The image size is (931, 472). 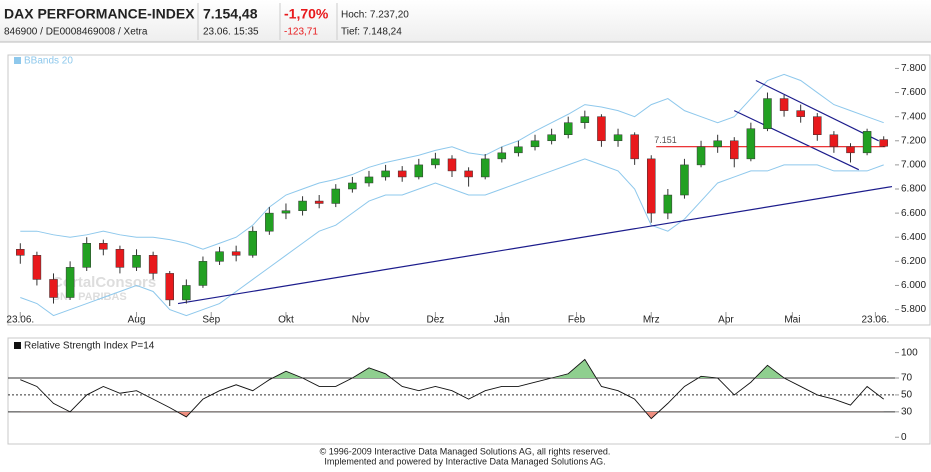 I want to click on x-tick-label: Sep, so click(x=211, y=320).